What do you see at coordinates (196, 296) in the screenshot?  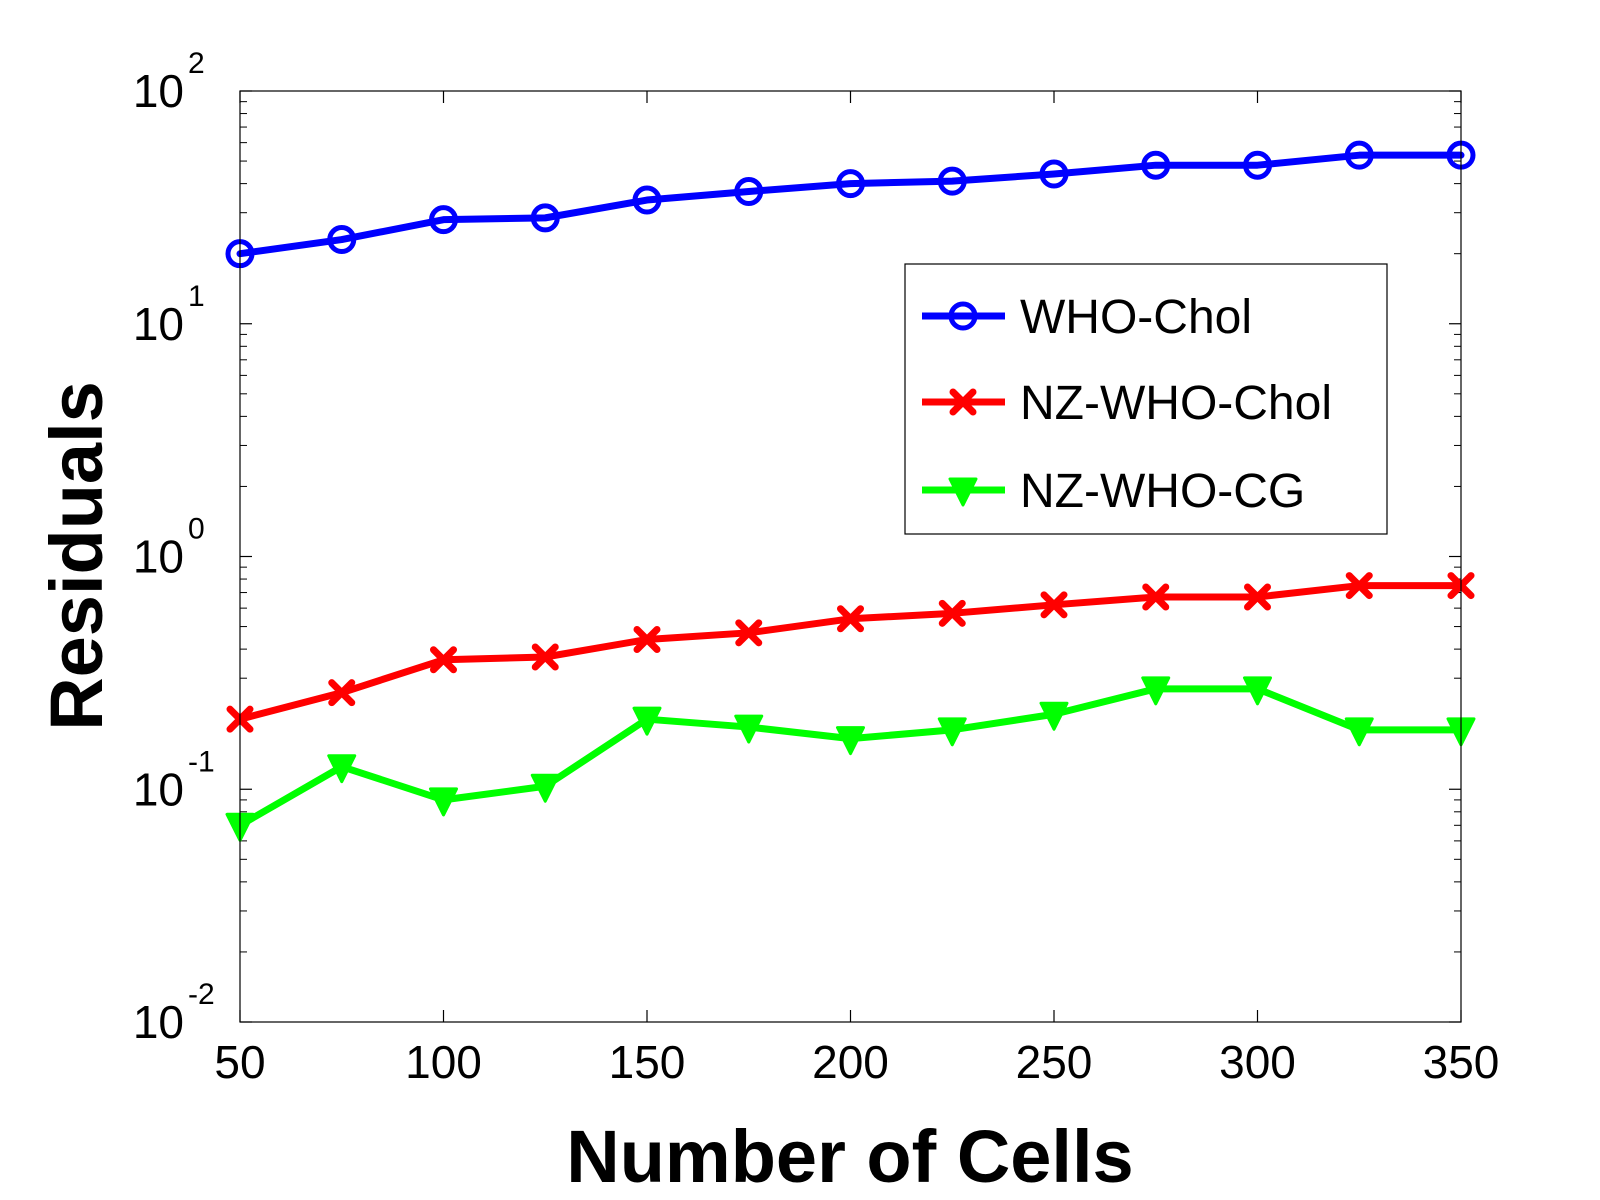 I see `y-tick-exponent: 1` at bounding box center [196, 296].